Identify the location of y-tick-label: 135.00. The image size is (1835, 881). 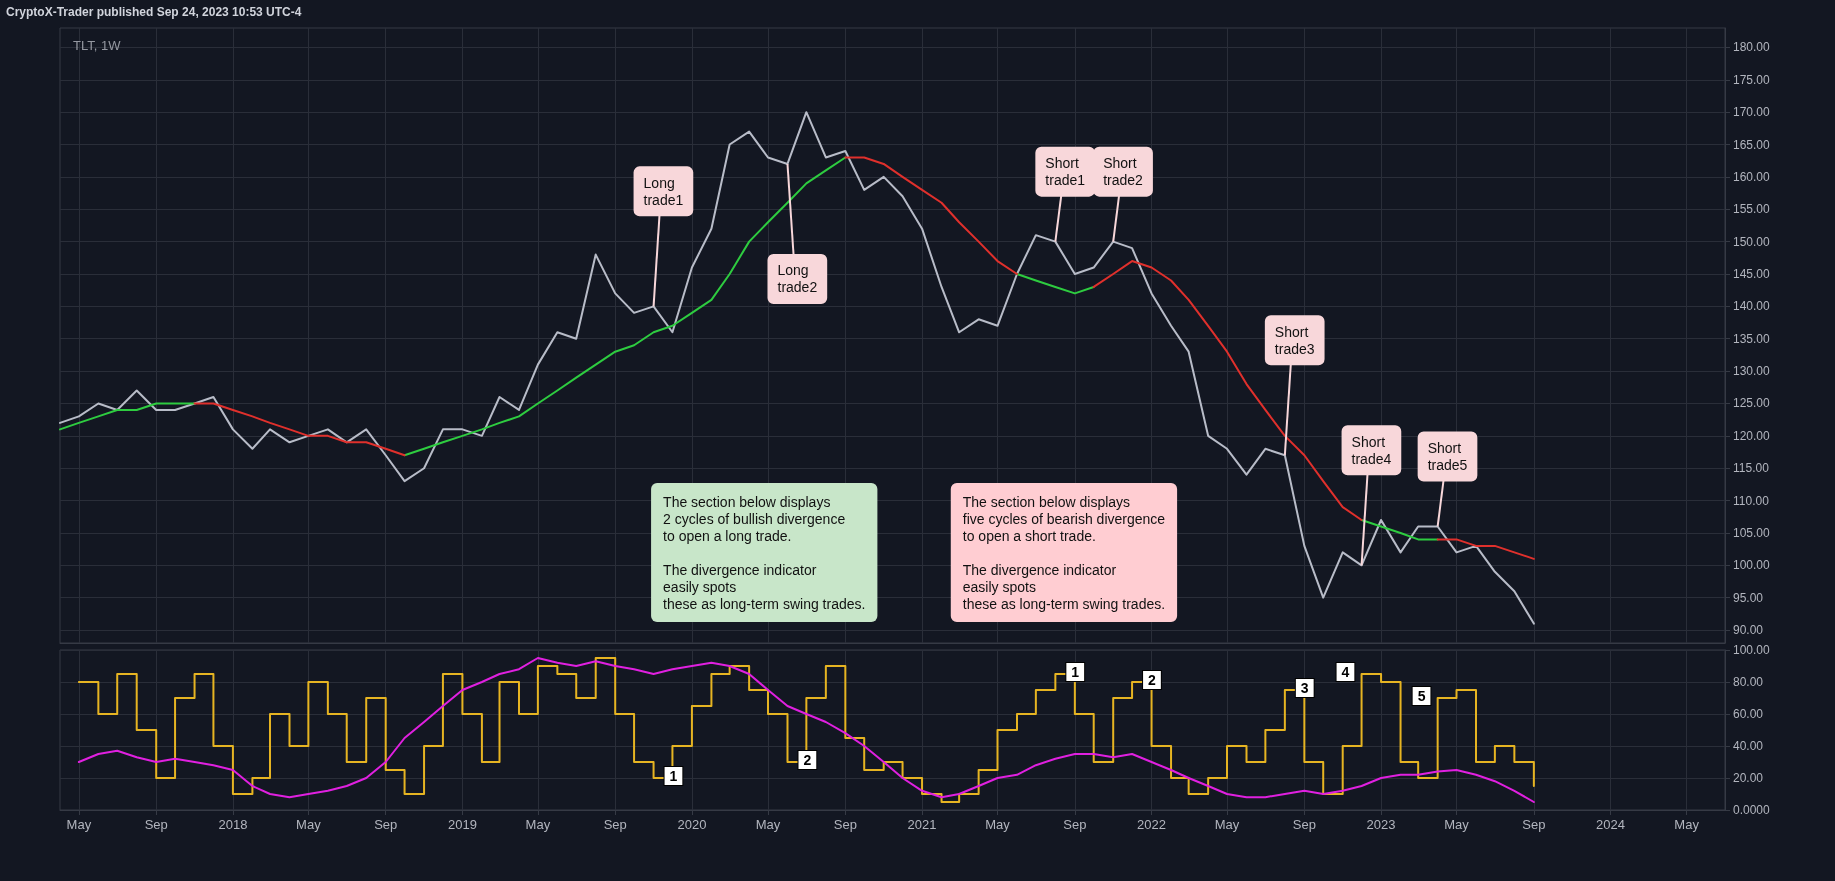
(1752, 338).